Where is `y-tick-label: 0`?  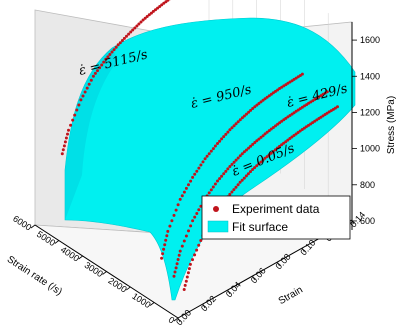 y-tick-label: 0 is located at coordinates (172, 320).